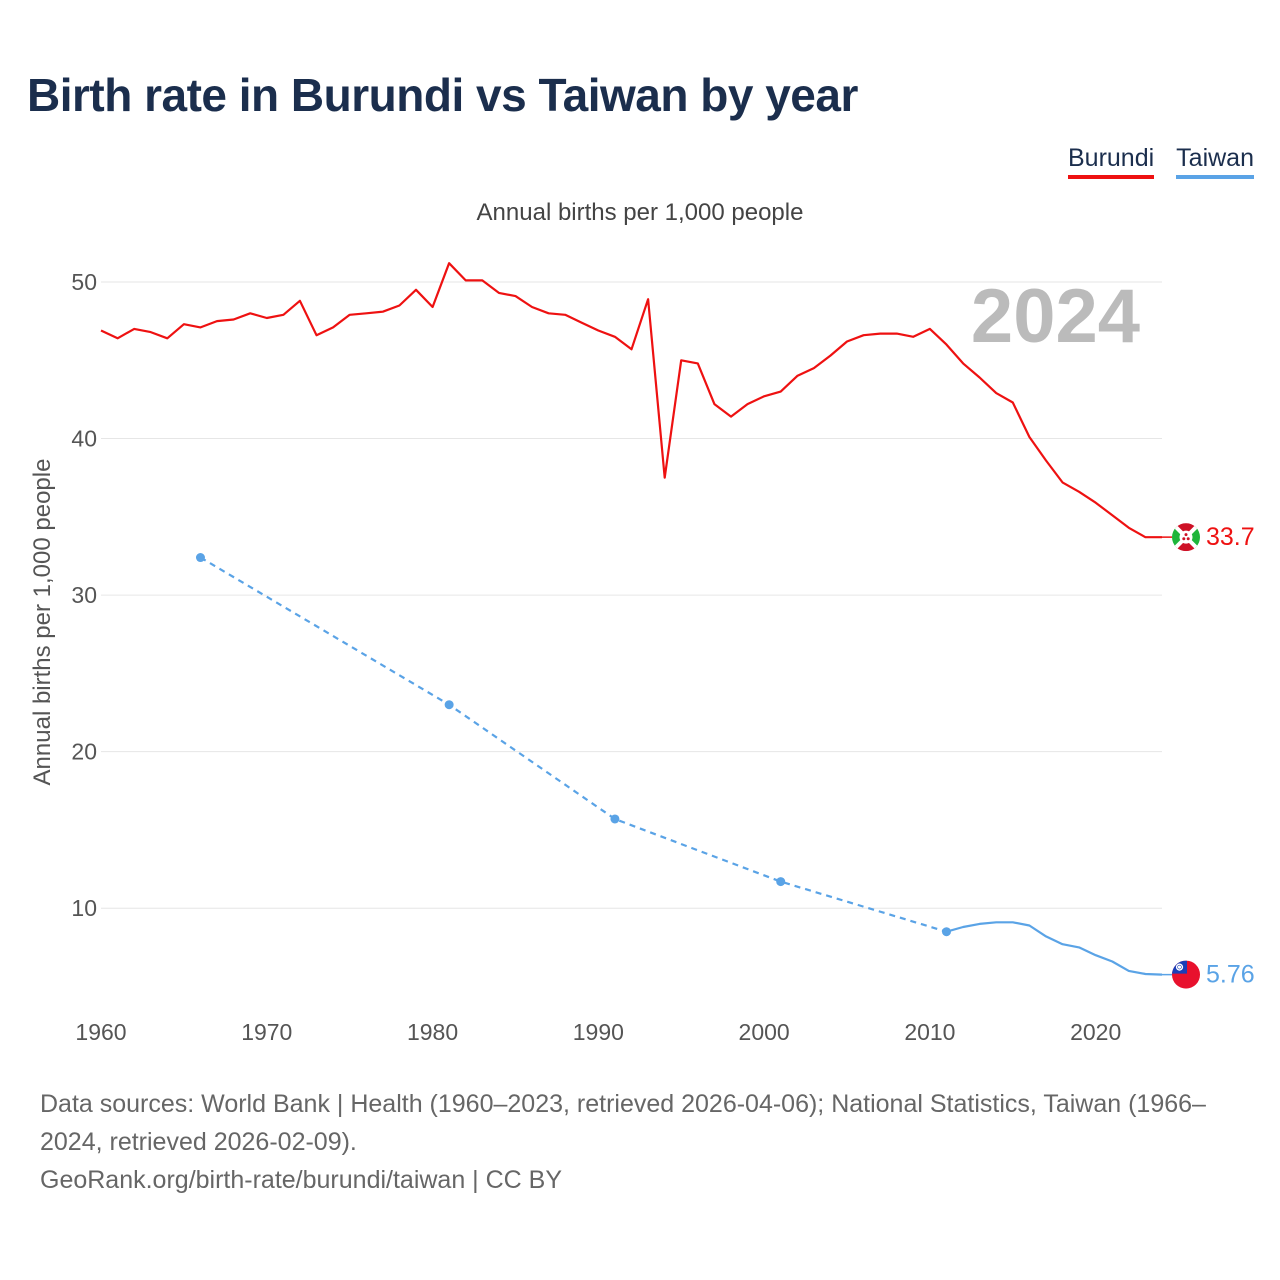 This screenshot has height=1280, width=1280. I want to click on x-tick-label-1980: 1980, so click(432, 1032).